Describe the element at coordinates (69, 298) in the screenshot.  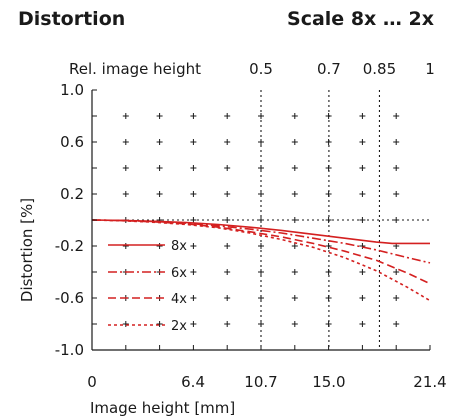
I see `y-tick-label: -0.6` at that location.